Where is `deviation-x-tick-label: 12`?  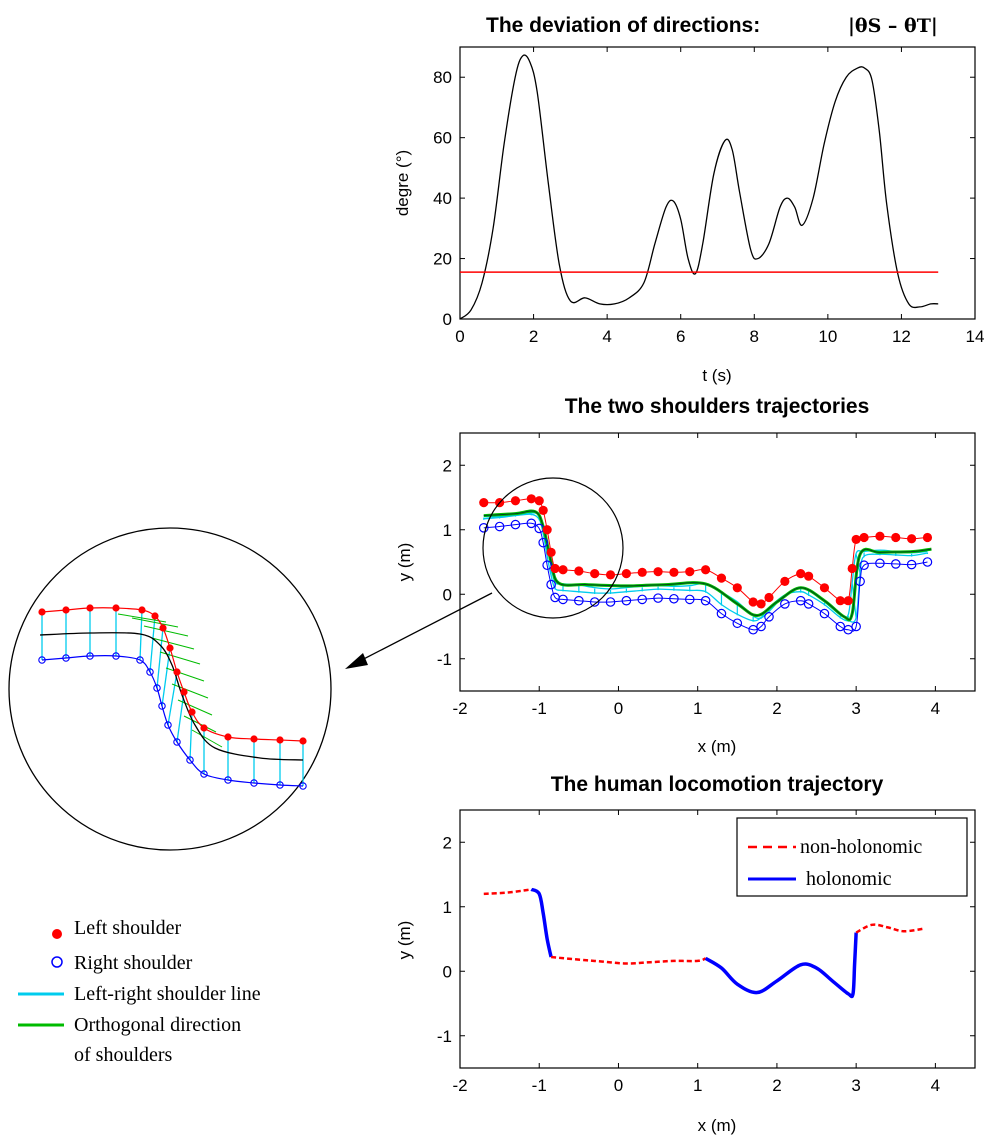 deviation-x-tick-label: 12 is located at coordinates (901, 336).